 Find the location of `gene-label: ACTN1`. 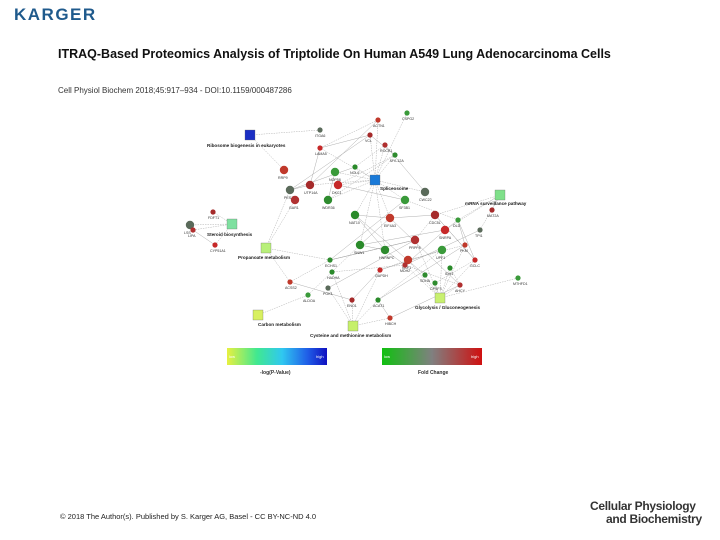

gene-label: ACTN1 is located at coordinates (379, 126).